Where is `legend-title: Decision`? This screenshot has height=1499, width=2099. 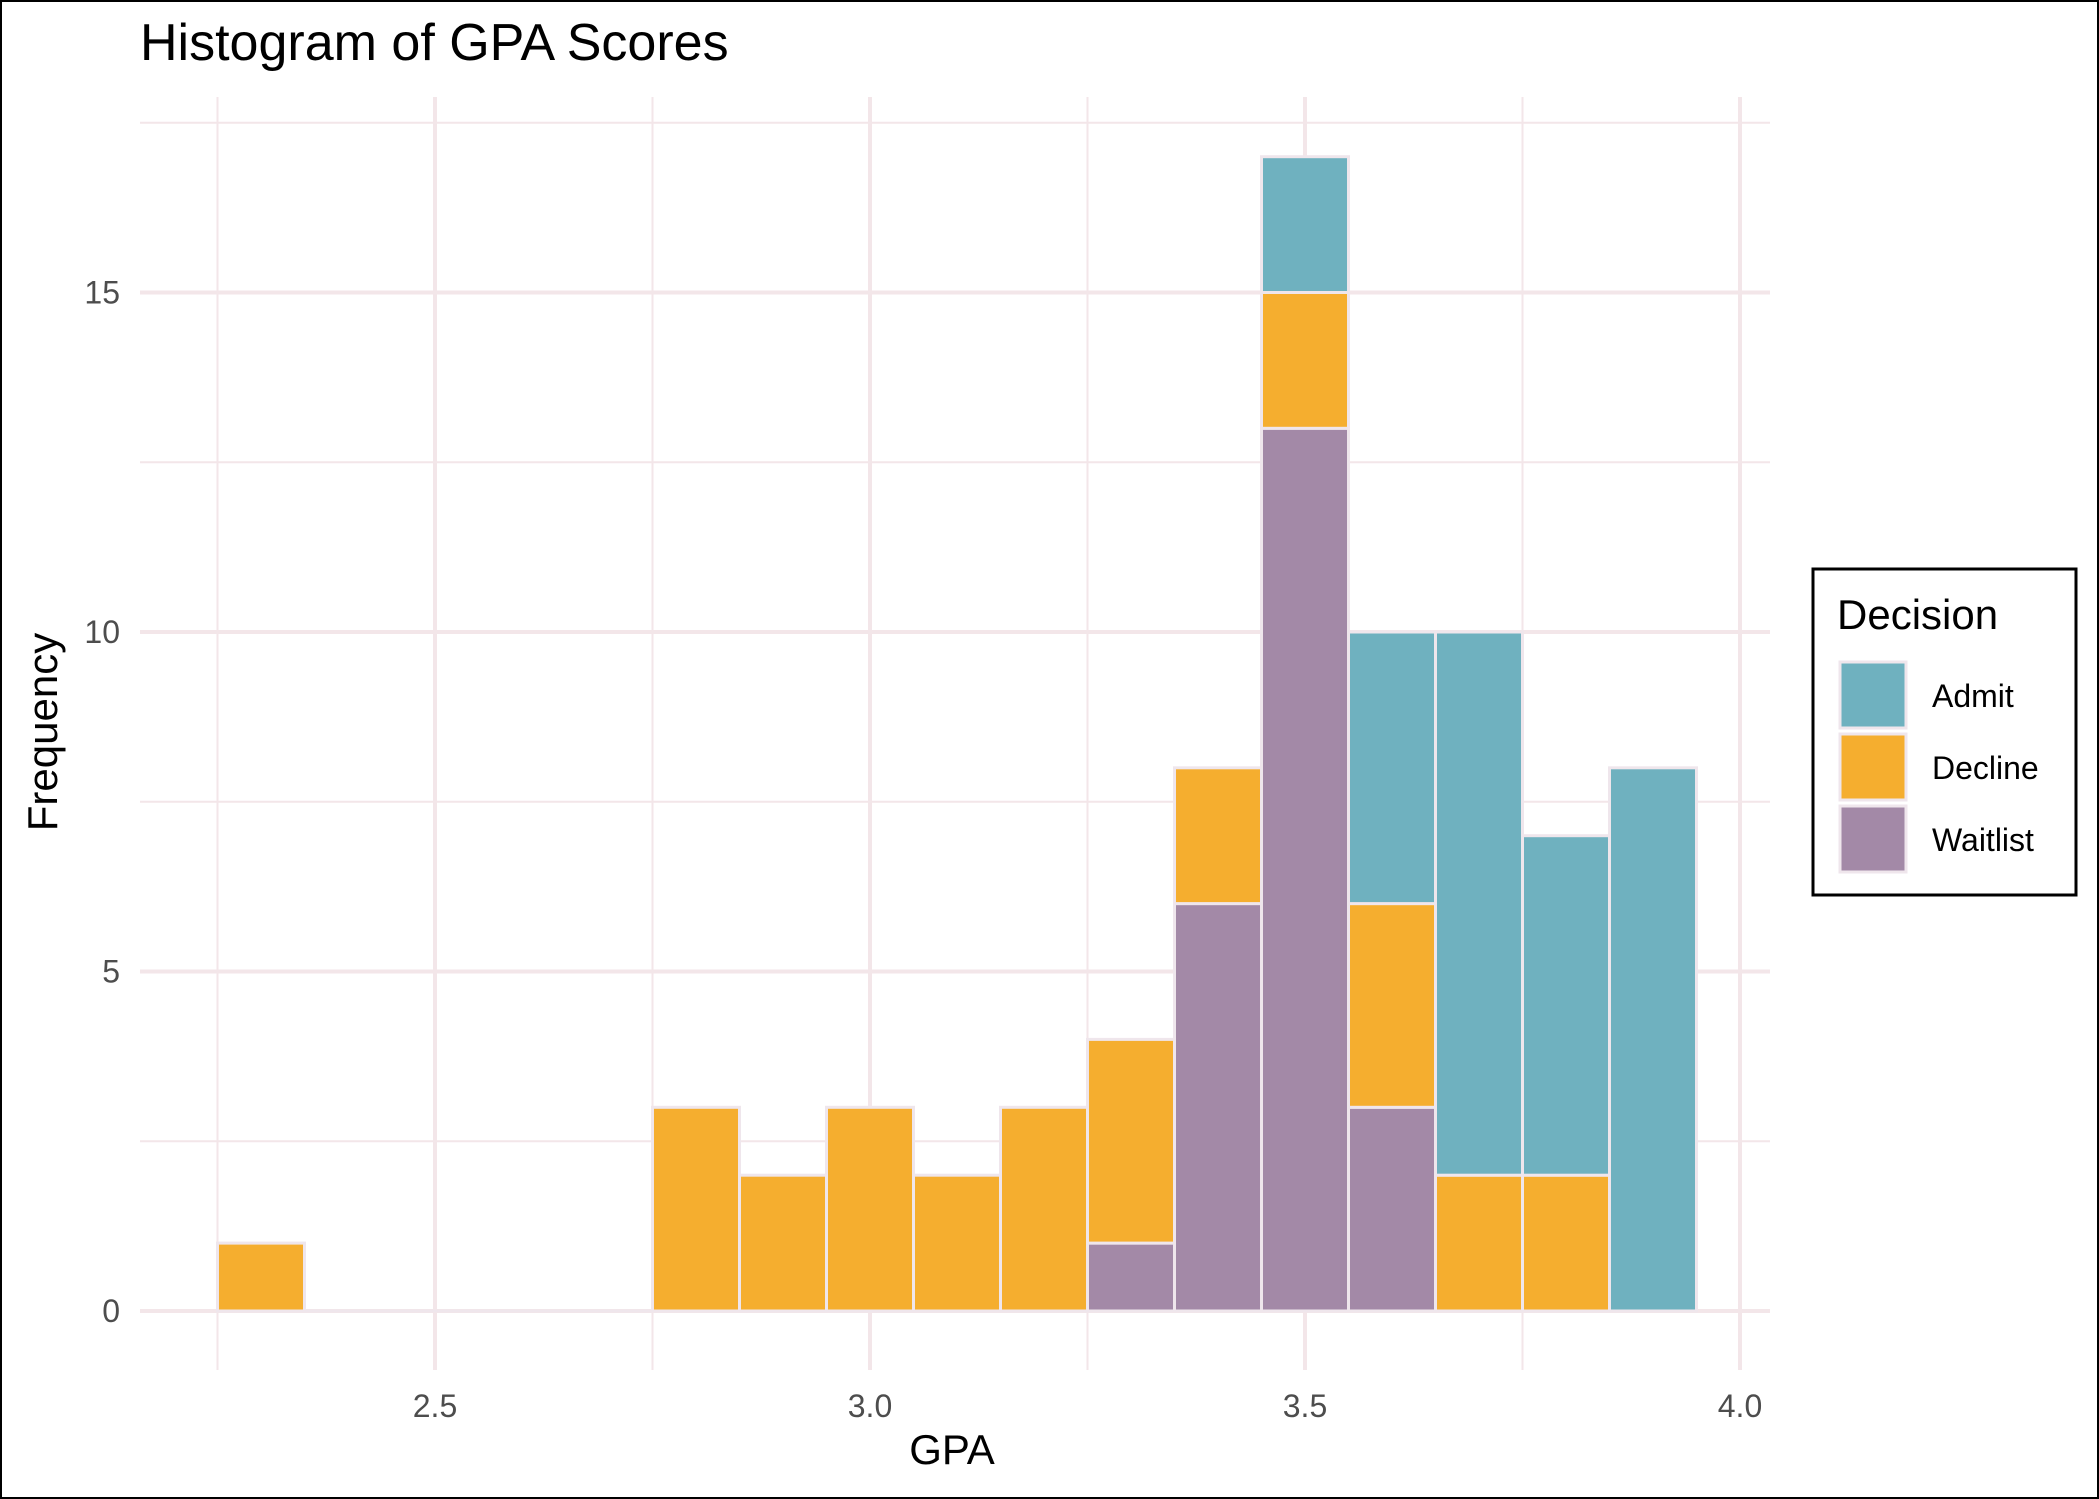
legend-title: Decision is located at coordinates (1917, 614).